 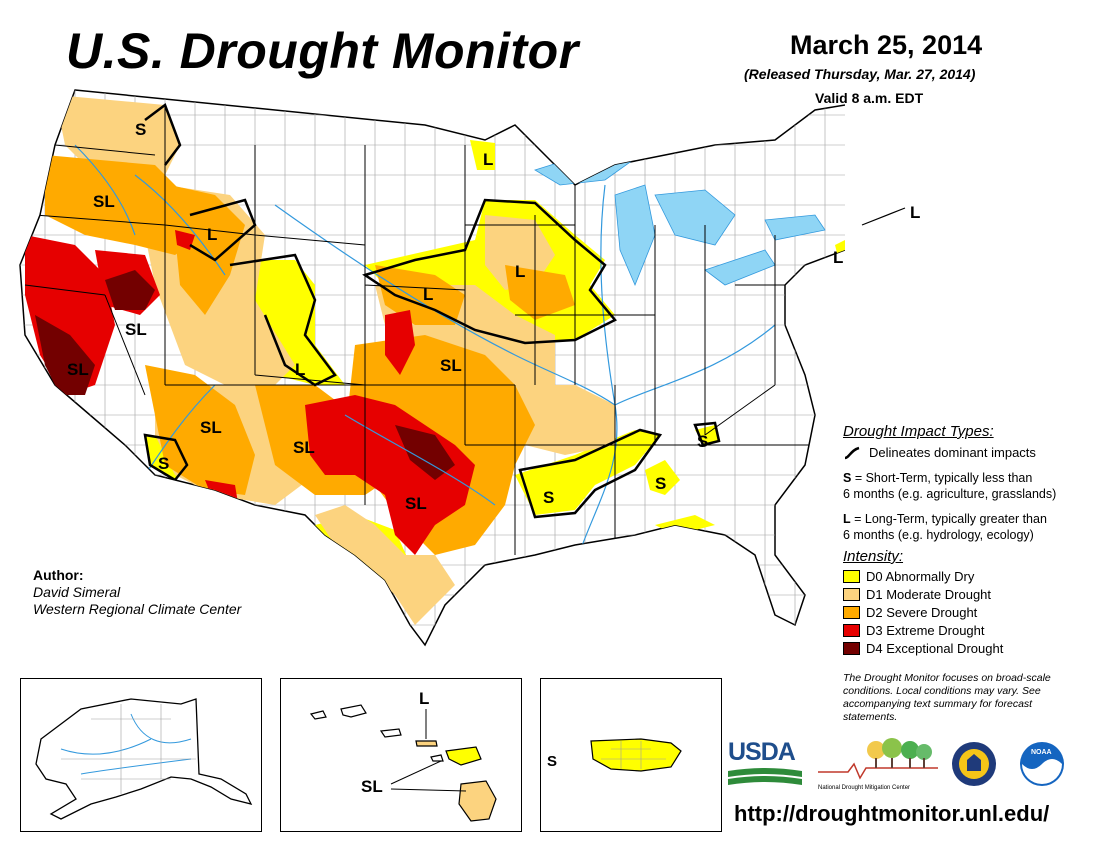 I want to click on hawaii-inset: L SL, so click(x=401, y=755).